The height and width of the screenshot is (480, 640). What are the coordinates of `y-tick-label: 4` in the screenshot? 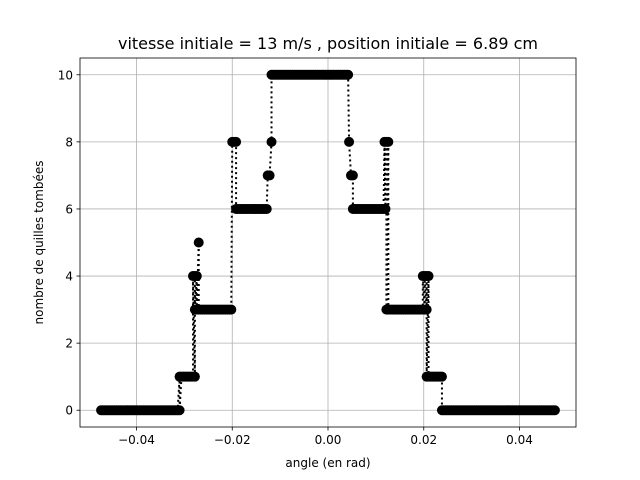 It's located at (69, 277).